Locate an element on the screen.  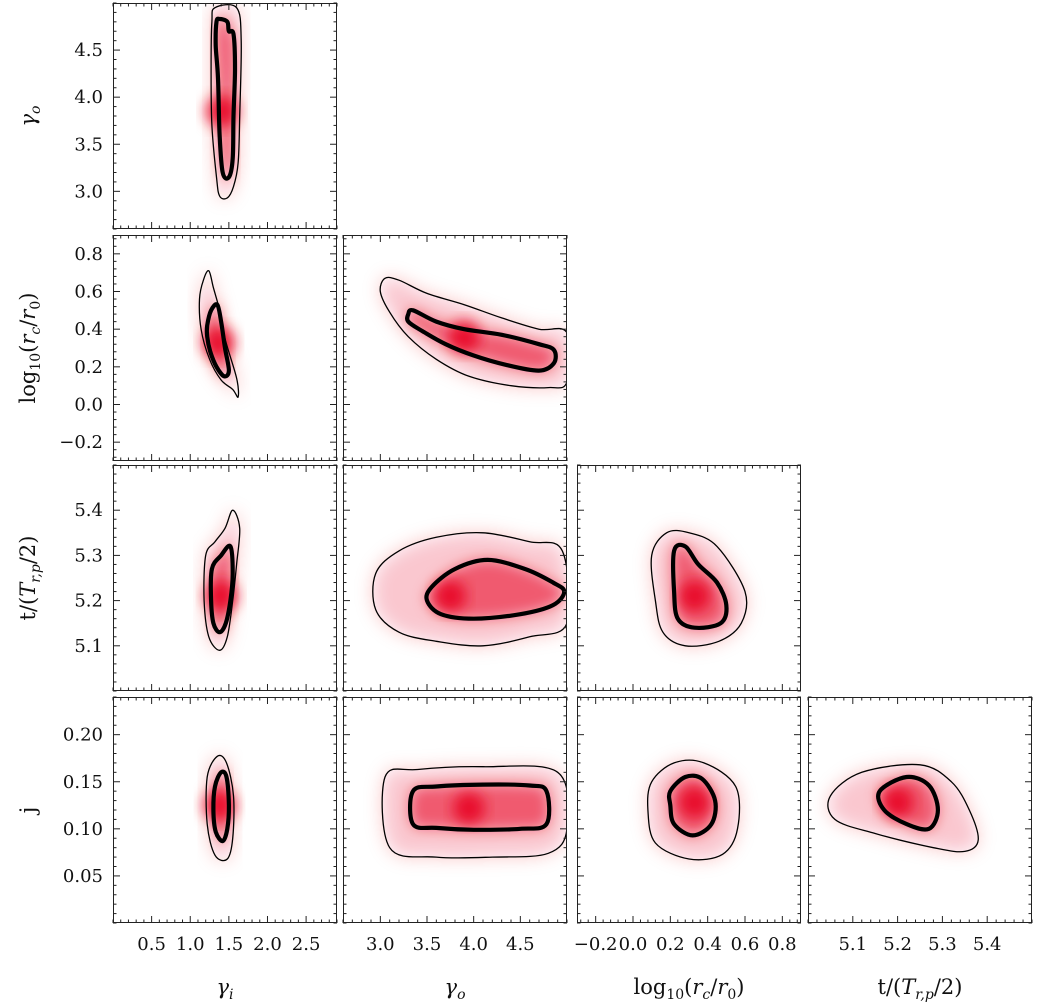
x-axis-title: log10(rc/r0) is located at coordinates (689, 989).